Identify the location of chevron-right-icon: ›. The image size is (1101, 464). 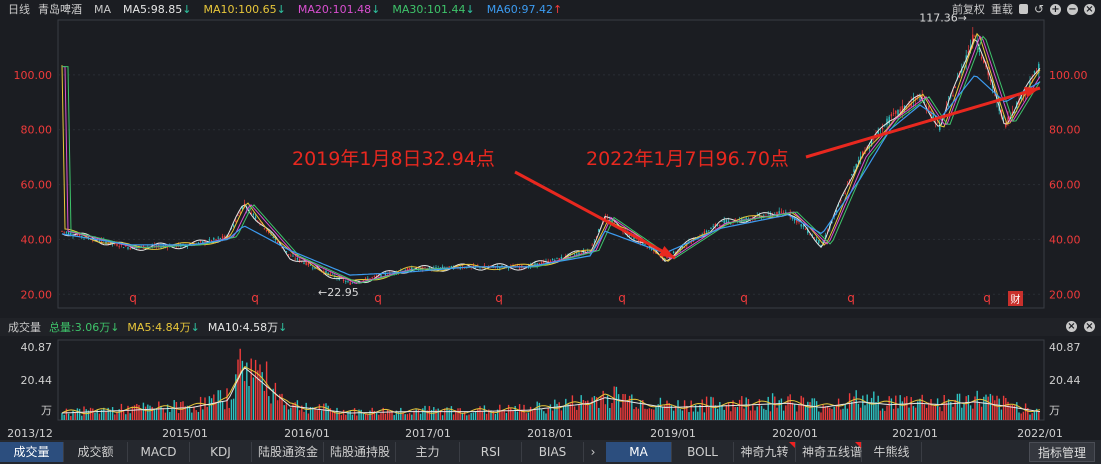
(593, 452).